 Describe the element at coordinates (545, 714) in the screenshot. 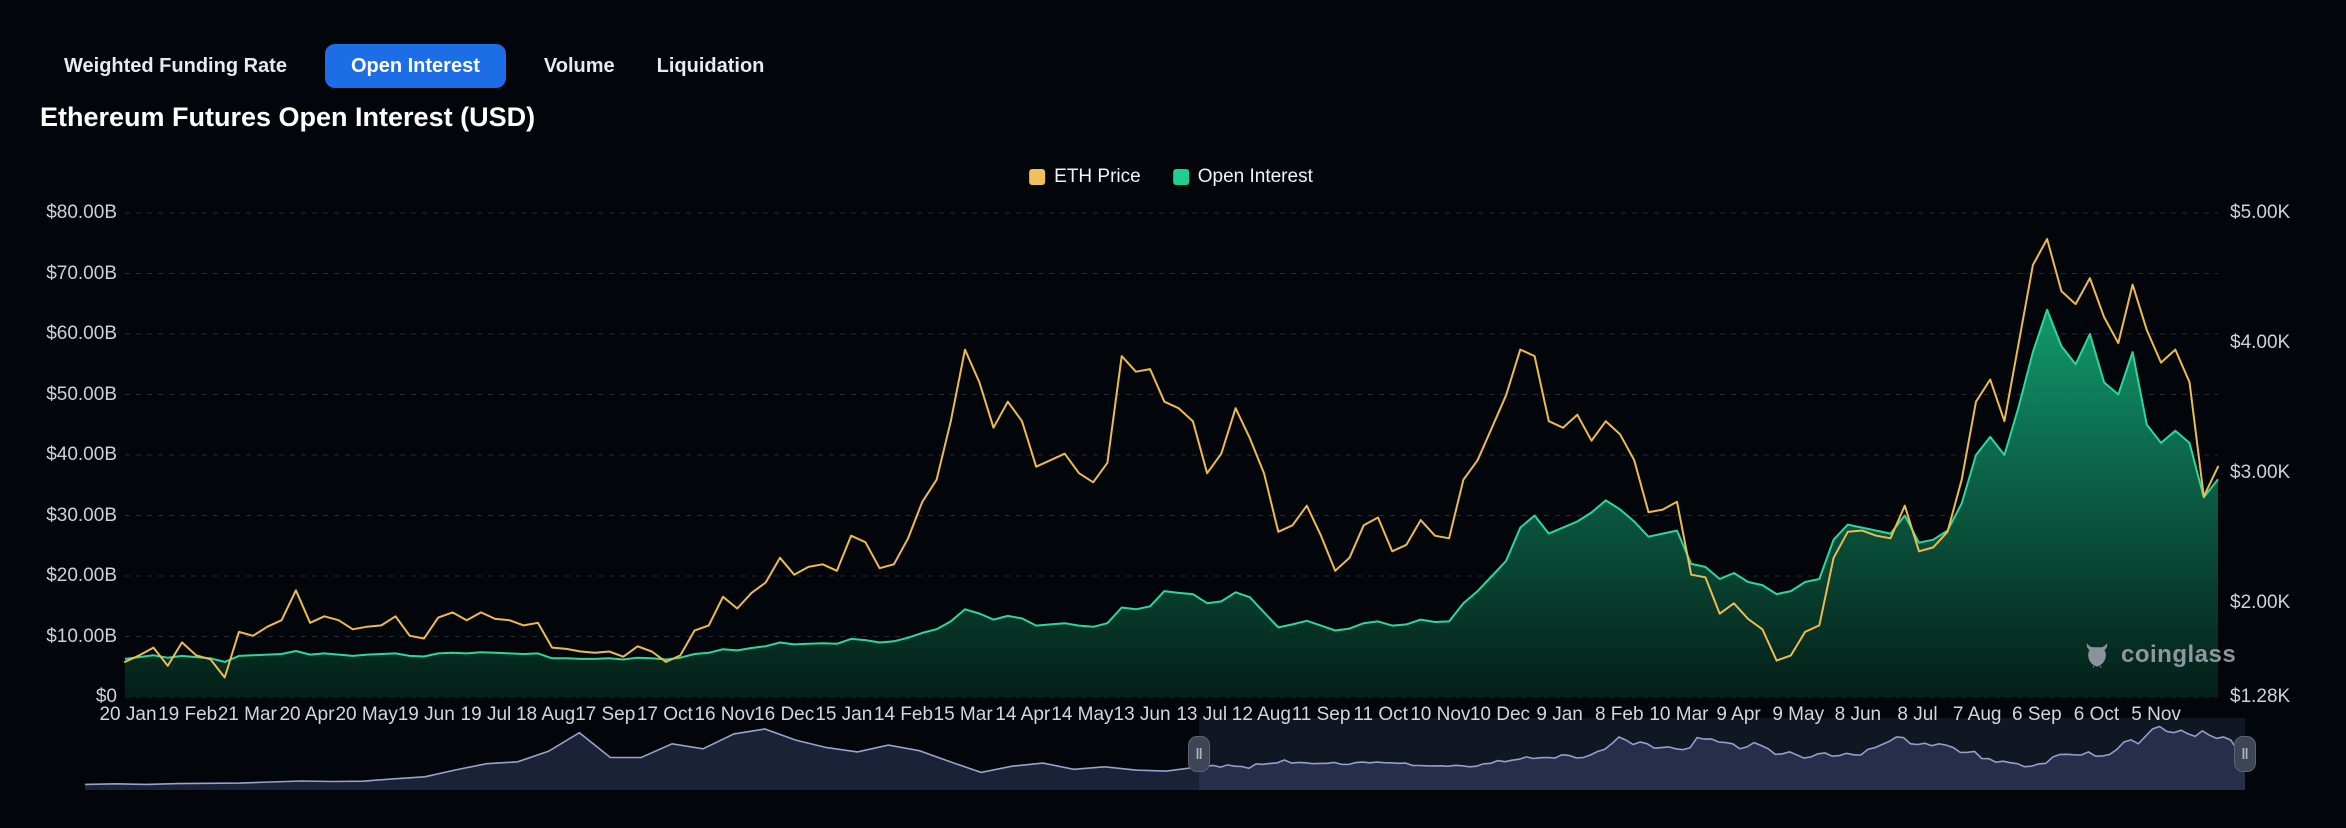

I see `x-axis-label: 18 Aug` at that location.